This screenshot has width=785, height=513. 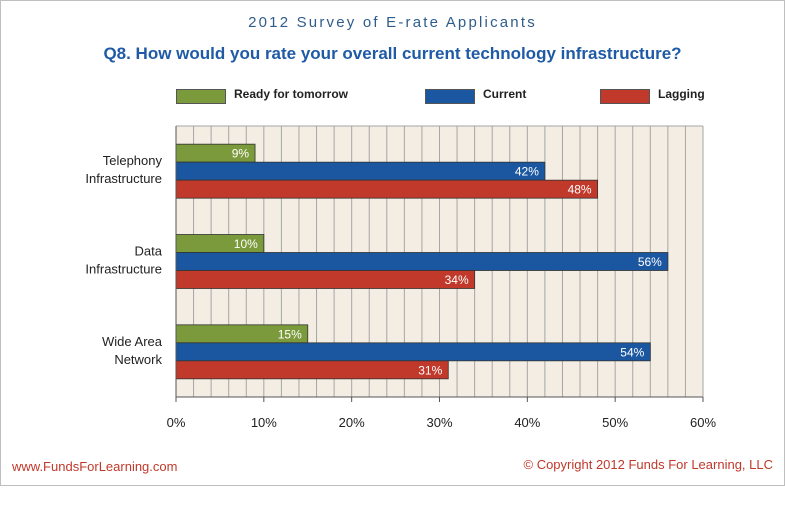 I want to click on x-tick-label: 0%, so click(x=176, y=422).